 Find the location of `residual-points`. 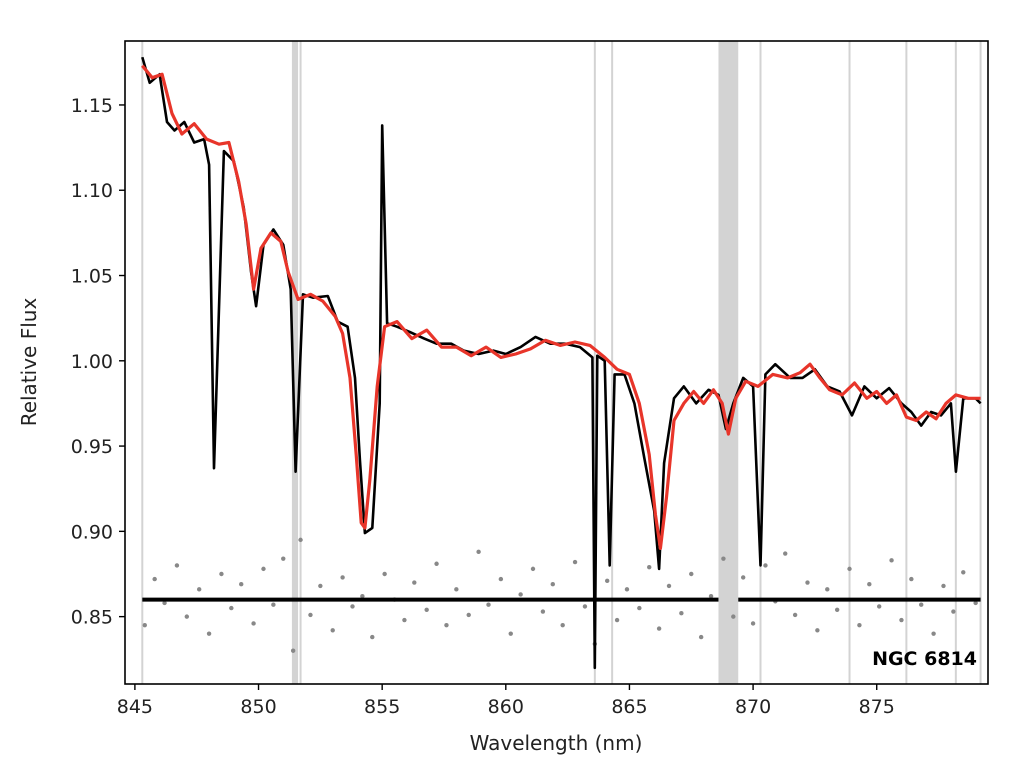

residual-points is located at coordinates (560, 595).